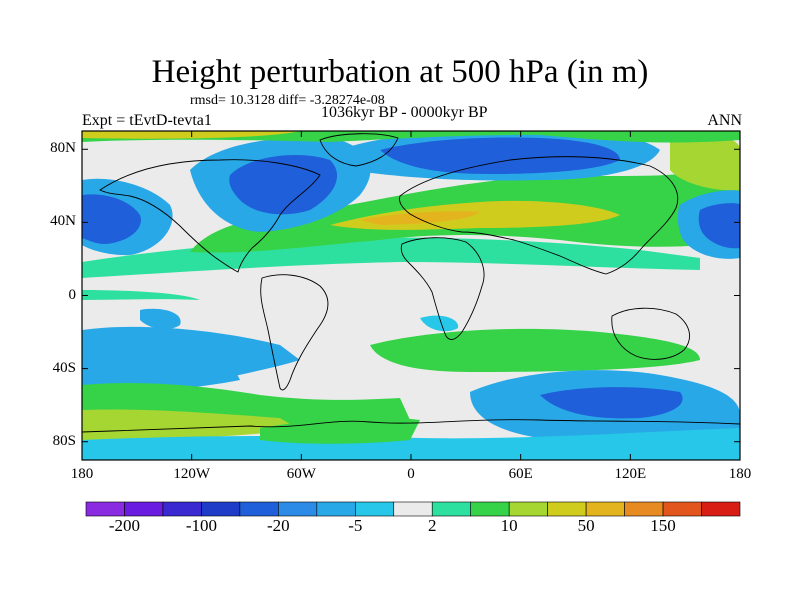 This screenshot has height=600, width=800. Describe the element at coordinates (439, 323) in the screenshot. I see `field-cyan-atlantic-south` at that location.